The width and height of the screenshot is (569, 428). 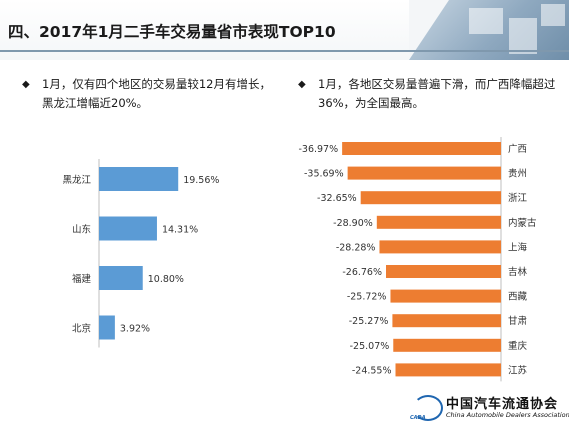 What do you see at coordinates (81, 230) in the screenshot?
I see `category-label: 山东` at bounding box center [81, 230].